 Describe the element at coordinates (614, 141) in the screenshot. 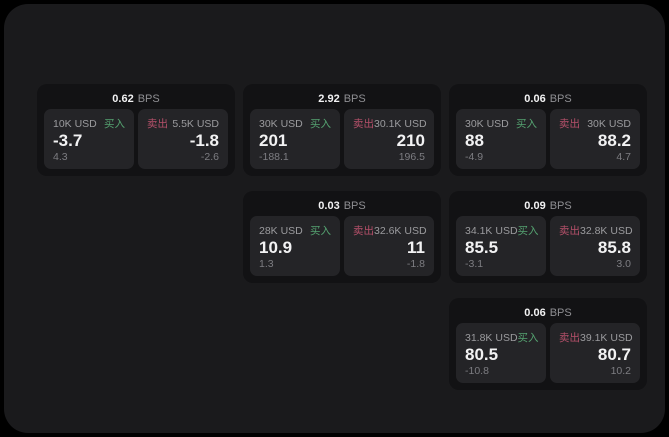

I see `sell-price: 88.2` at that location.